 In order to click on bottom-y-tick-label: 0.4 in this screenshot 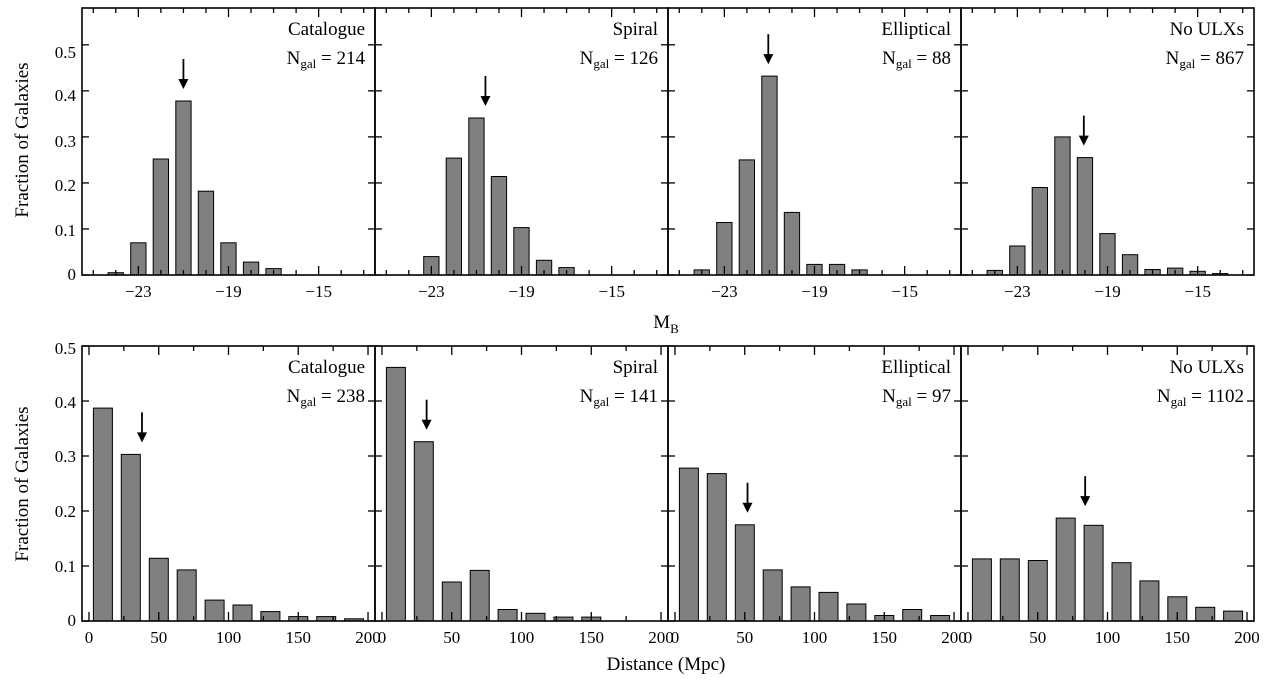, I will do `click(66, 402)`.